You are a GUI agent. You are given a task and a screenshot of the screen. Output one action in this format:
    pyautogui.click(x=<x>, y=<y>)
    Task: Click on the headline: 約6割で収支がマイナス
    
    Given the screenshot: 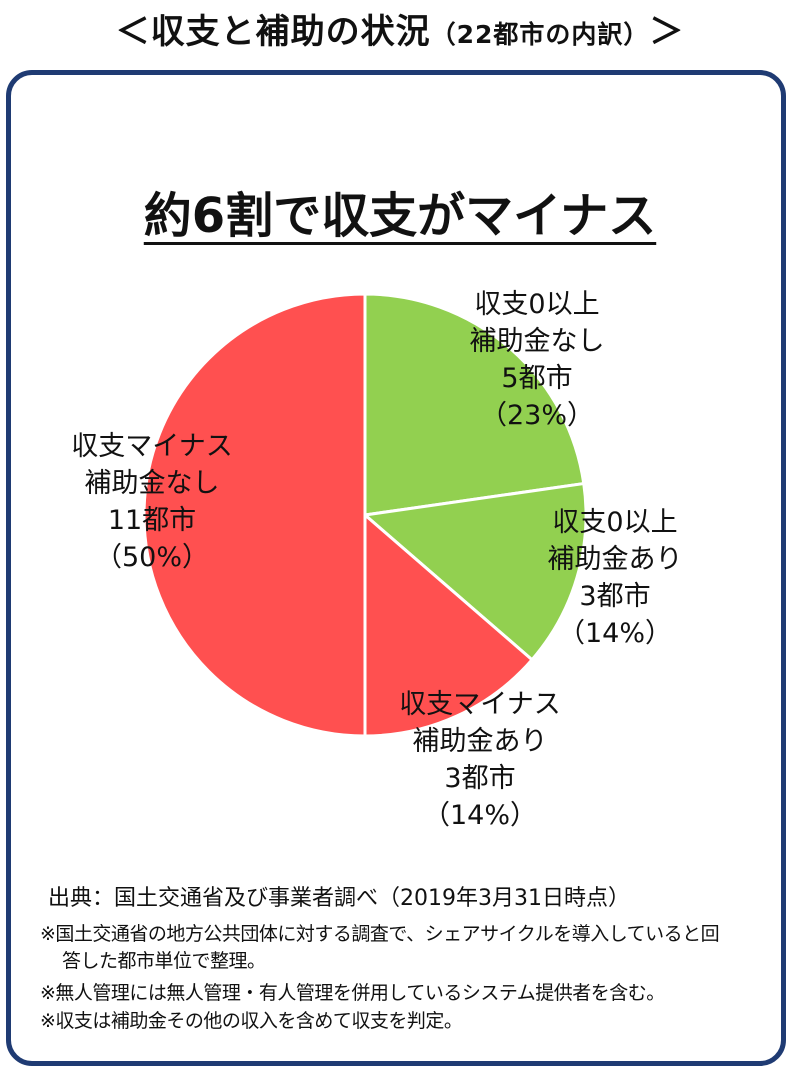 What is the action you would take?
    pyautogui.click(x=400, y=216)
    